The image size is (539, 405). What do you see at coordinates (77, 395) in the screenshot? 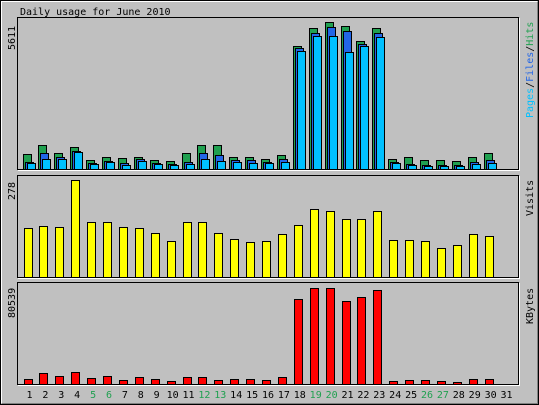
I see `x-tick-label-day-4: 4` at bounding box center [77, 395].